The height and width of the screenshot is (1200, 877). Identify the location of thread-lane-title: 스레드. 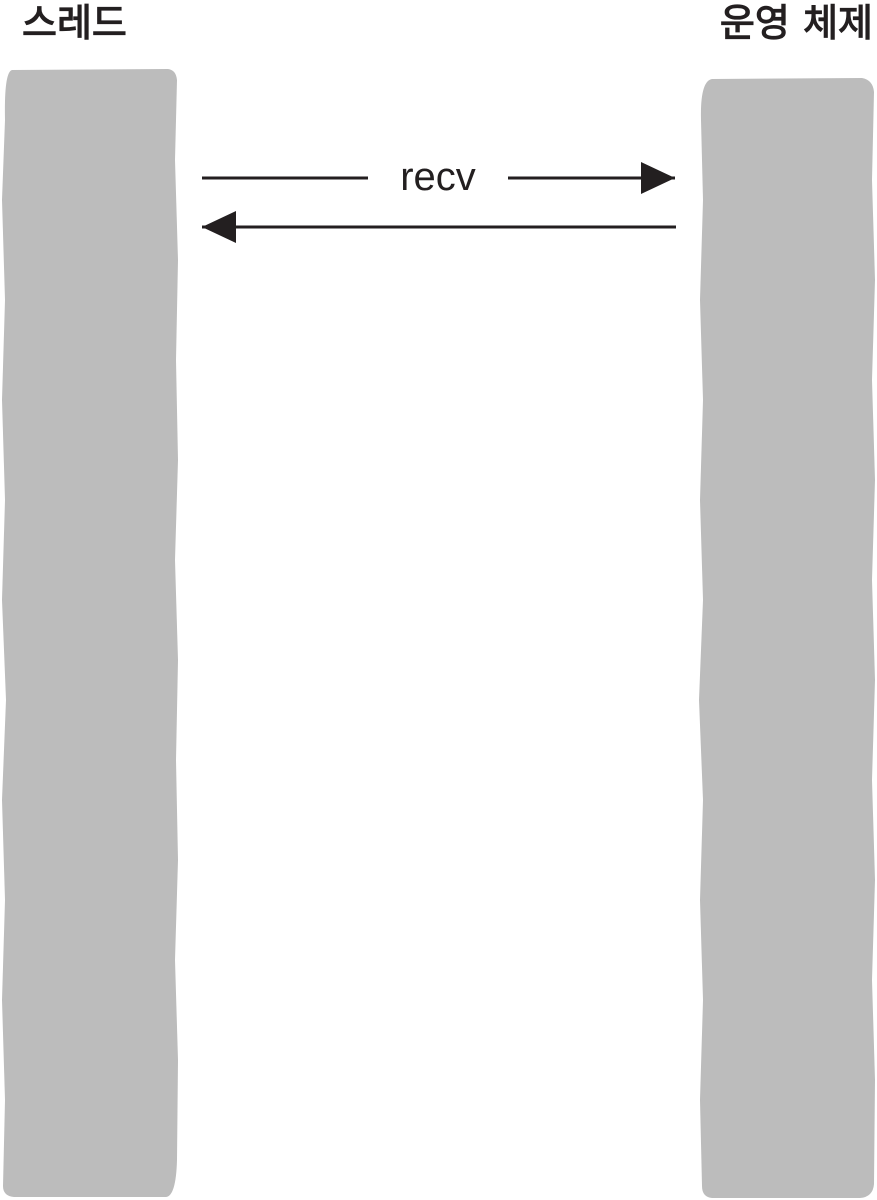
(74, 23).